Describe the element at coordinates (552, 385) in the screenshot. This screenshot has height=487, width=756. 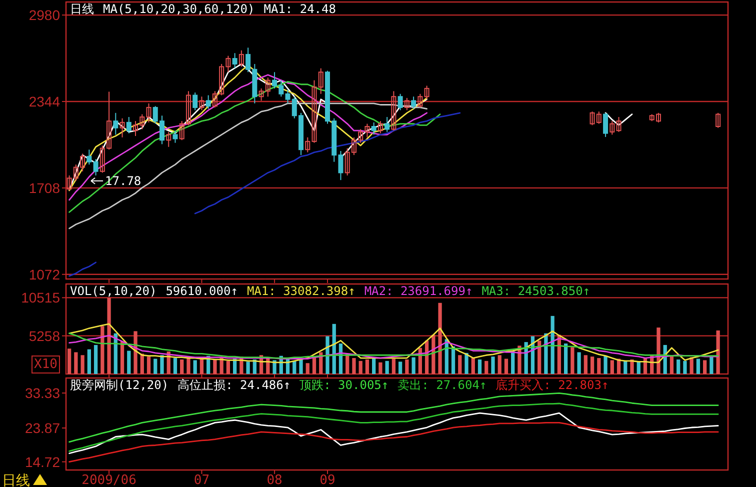
I see `text: 底升买入: 22.803↑` at that location.